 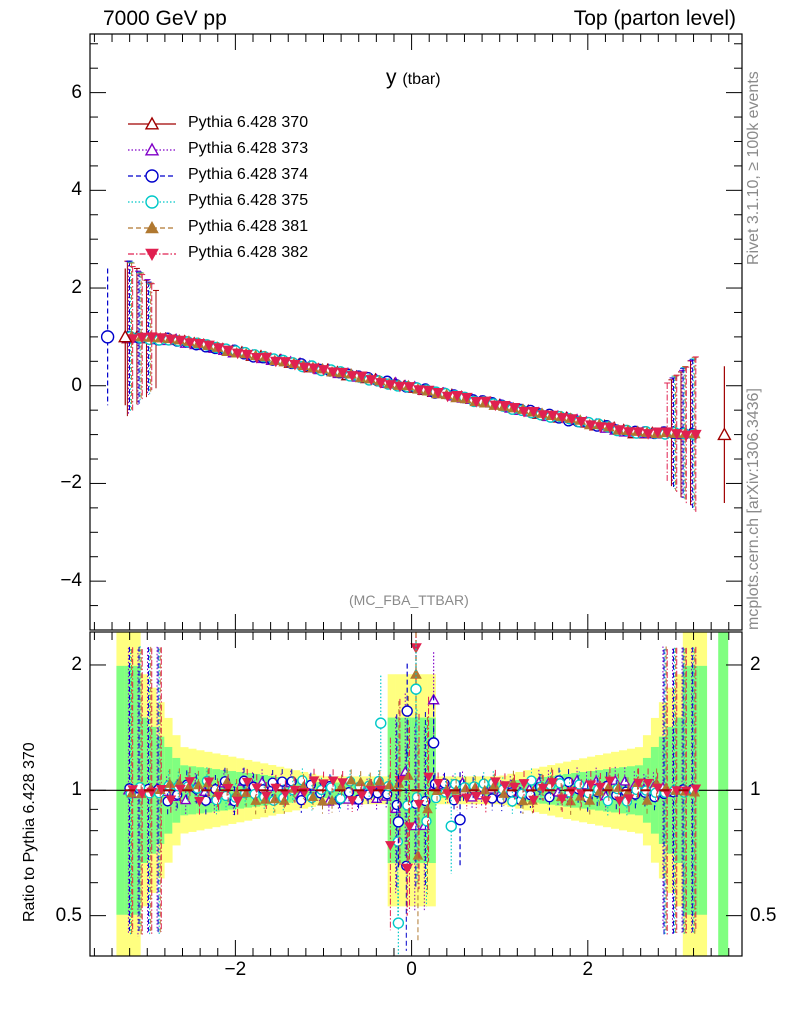 What do you see at coordinates (76, 190) in the screenshot?
I see `y-tick-label: 4` at bounding box center [76, 190].